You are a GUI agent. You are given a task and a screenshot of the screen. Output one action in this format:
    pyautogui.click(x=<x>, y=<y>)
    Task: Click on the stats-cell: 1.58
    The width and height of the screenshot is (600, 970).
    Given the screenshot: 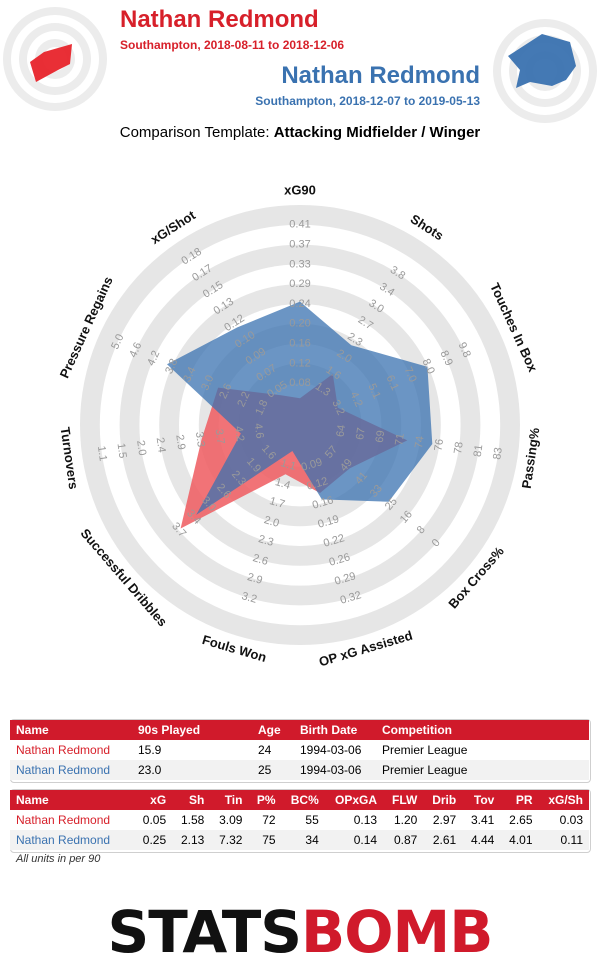 What is the action you would take?
    pyautogui.click(x=191, y=820)
    